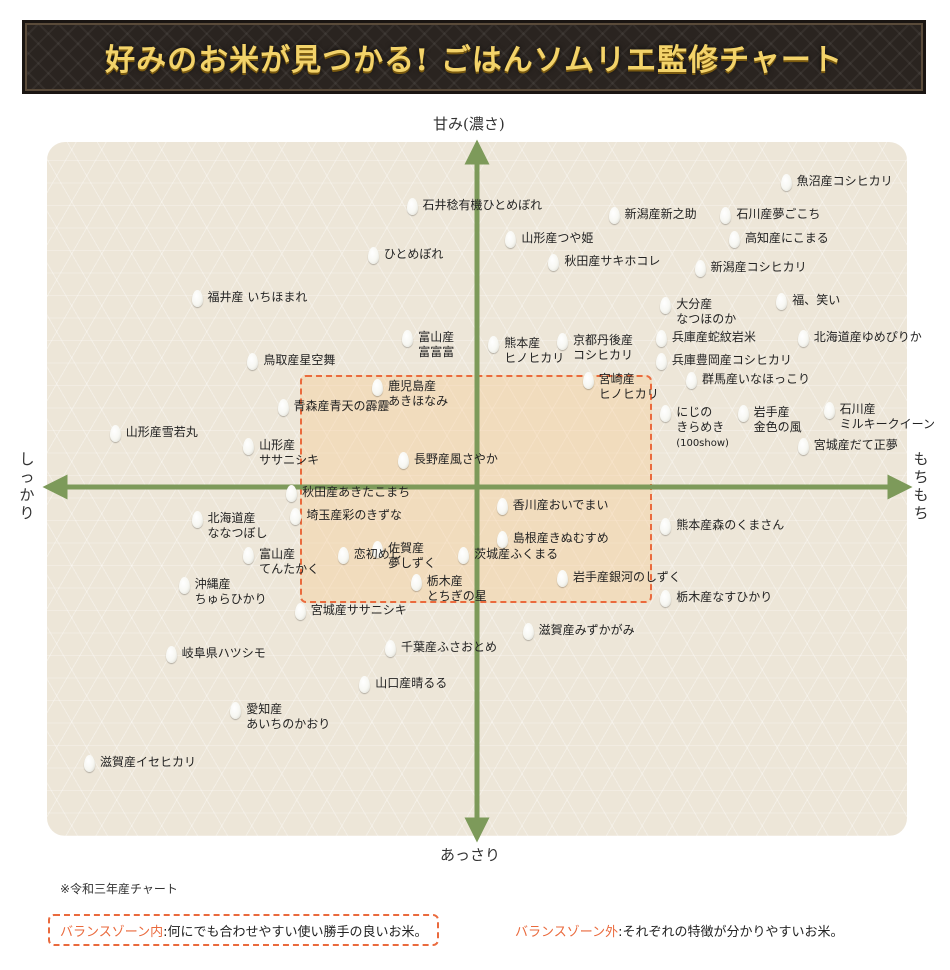 The image size is (950, 970). Describe the element at coordinates (778, 214) in the screenshot. I see `rice-point-label: 石川産夢ごこち` at that location.